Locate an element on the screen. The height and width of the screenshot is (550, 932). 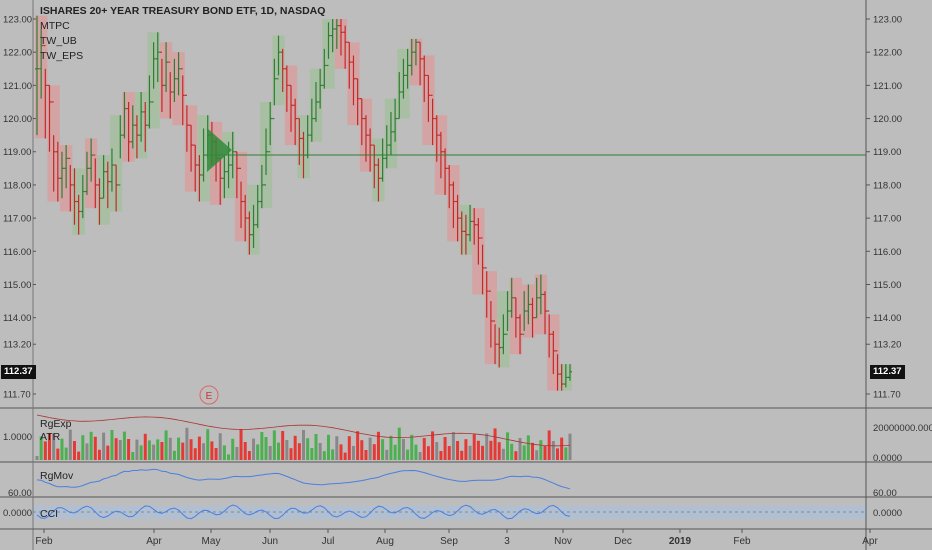
event-marker-circle is located at coordinates (209, 395).